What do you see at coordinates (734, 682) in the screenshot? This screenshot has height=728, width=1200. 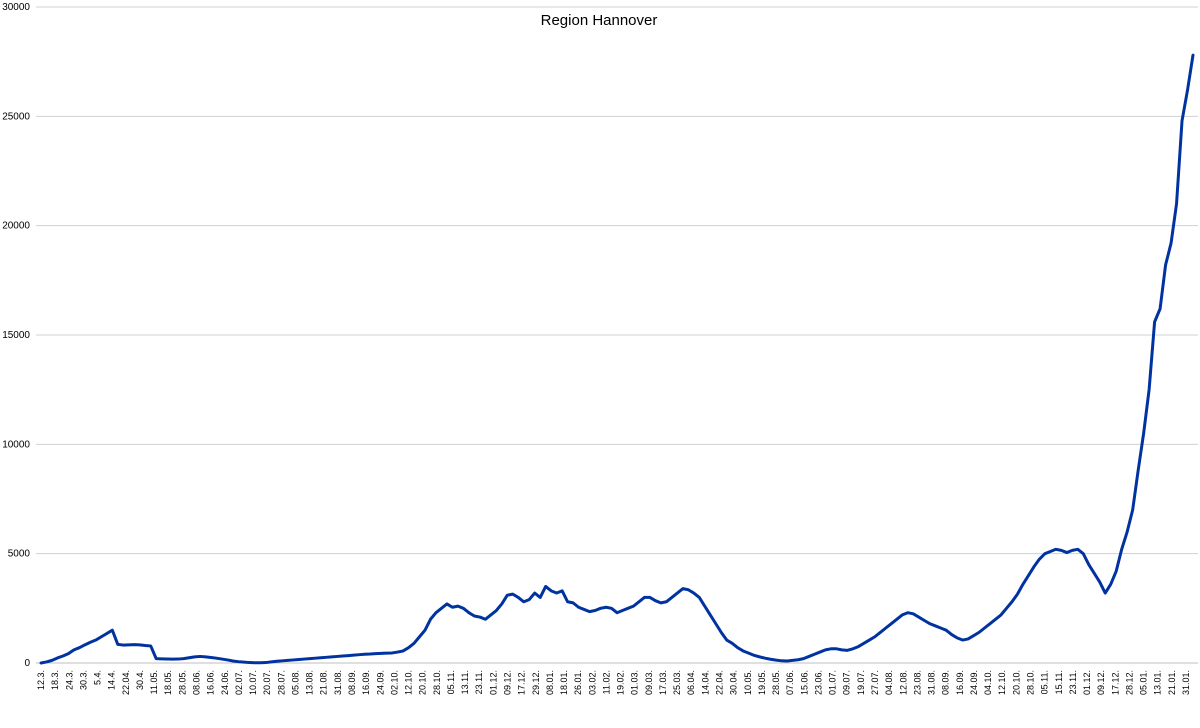 I see `x-tick-label: 30.04.` at bounding box center [734, 682].